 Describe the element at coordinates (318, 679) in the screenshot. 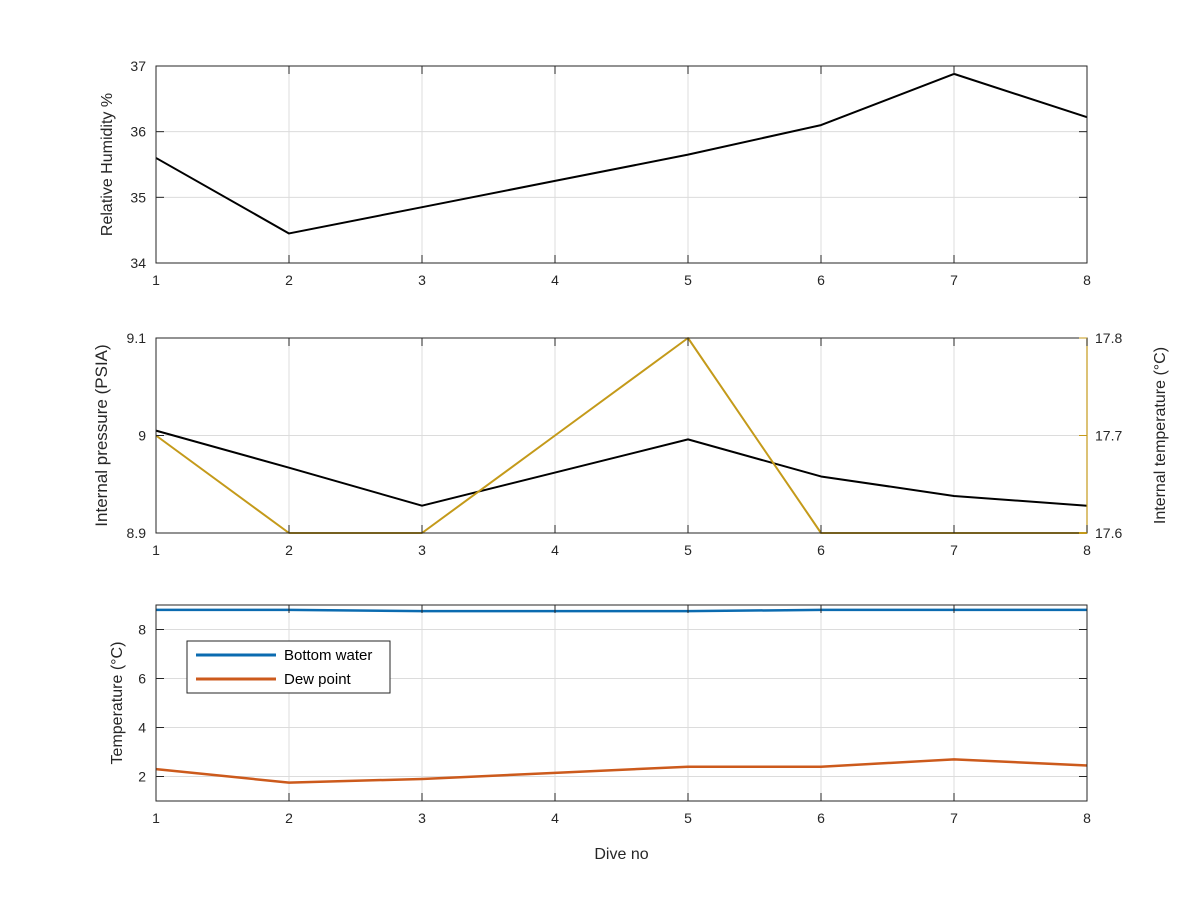

I see `legend-label-dew-point: Dew point` at that location.